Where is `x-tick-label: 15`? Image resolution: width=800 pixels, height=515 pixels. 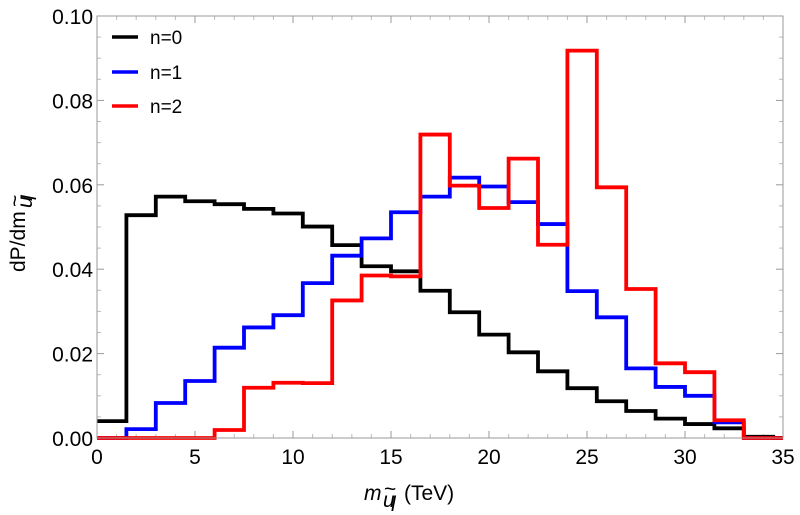 x-tick-label: 15 is located at coordinates (390, 457).